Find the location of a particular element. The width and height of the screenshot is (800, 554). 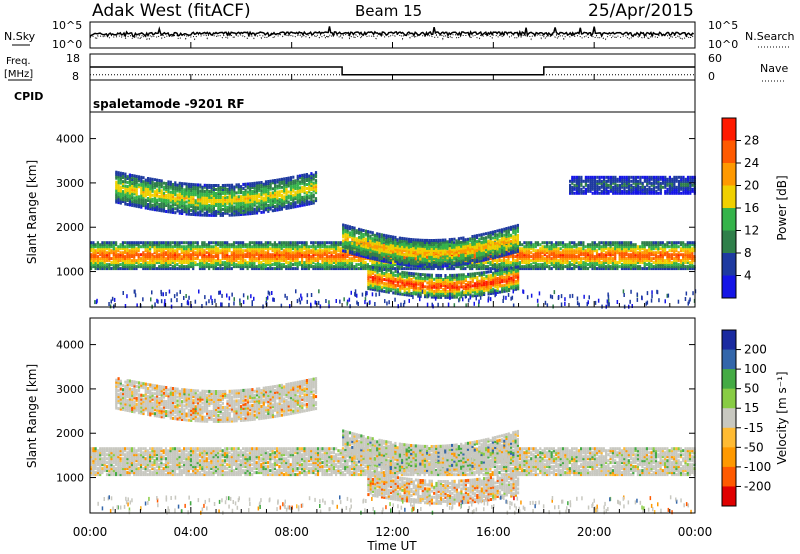

colorbar-tick-label: -50 is located at coordinates (754, 447).